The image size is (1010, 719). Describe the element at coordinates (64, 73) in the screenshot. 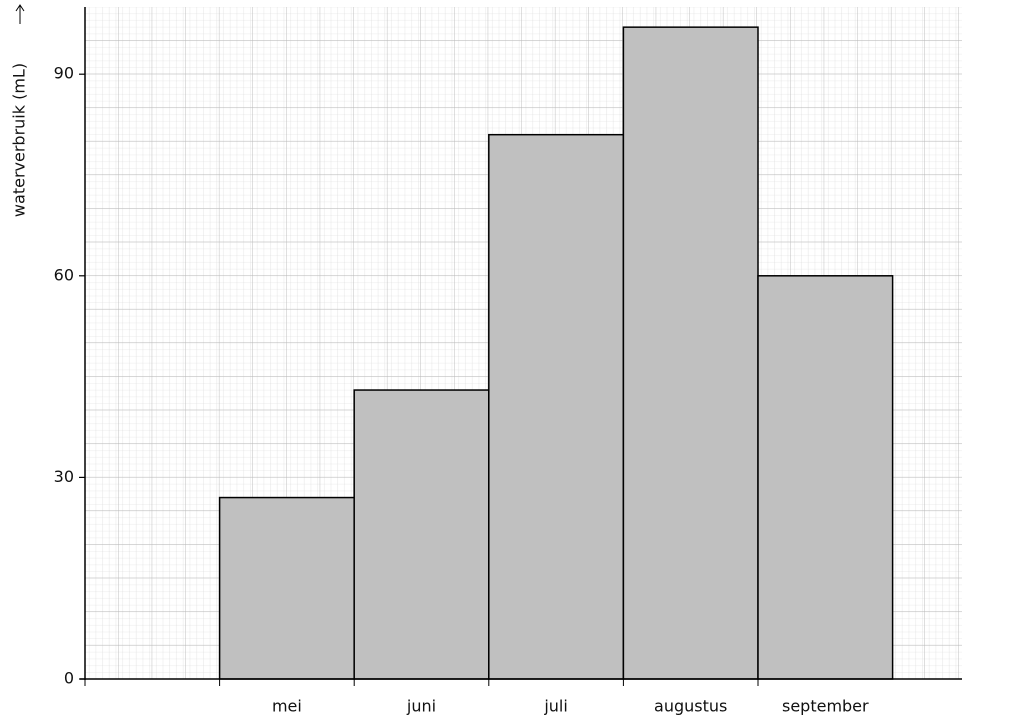

I see `y-tick-label: 90` at that location.